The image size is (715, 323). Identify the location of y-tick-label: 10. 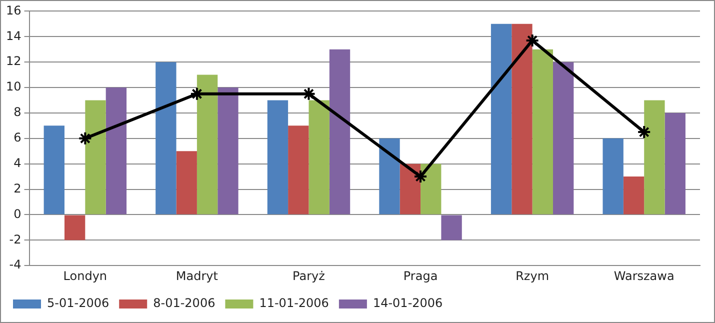
(14, 87).